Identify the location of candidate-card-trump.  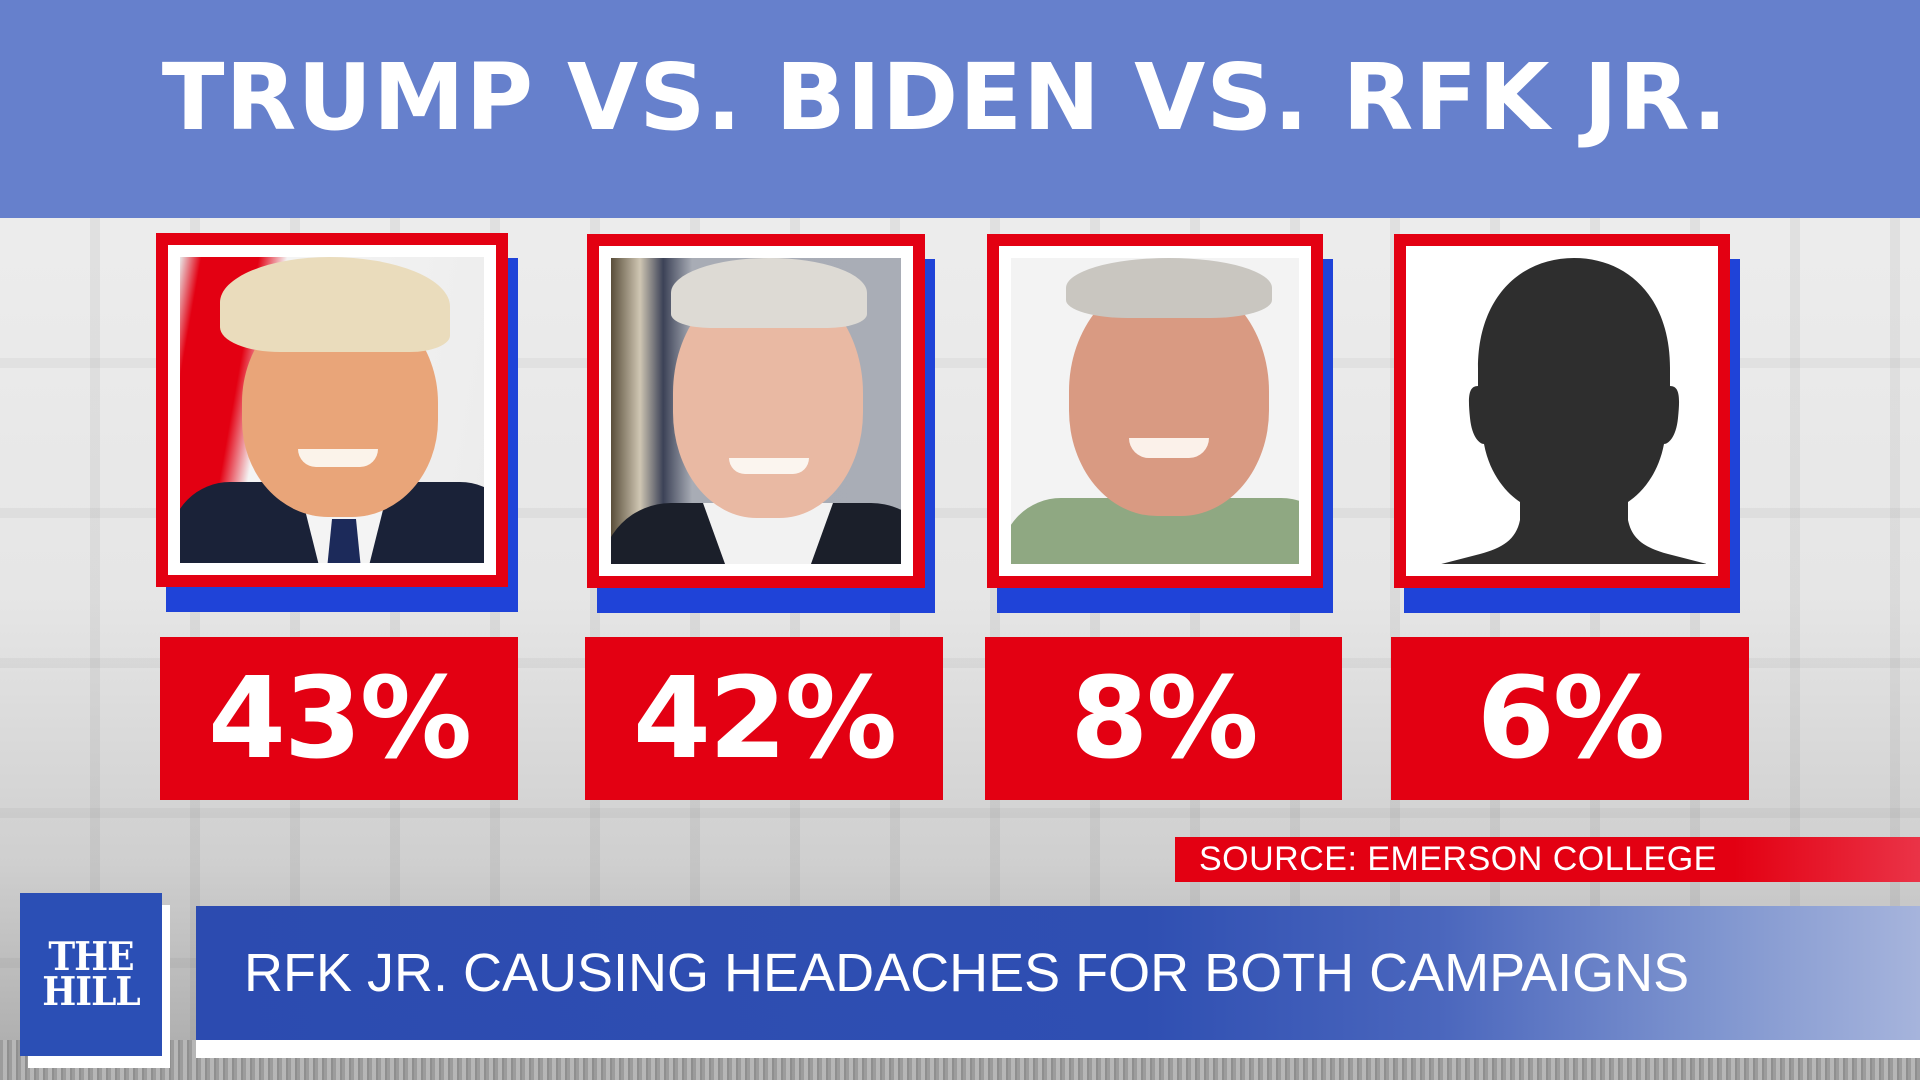
(337, 422).